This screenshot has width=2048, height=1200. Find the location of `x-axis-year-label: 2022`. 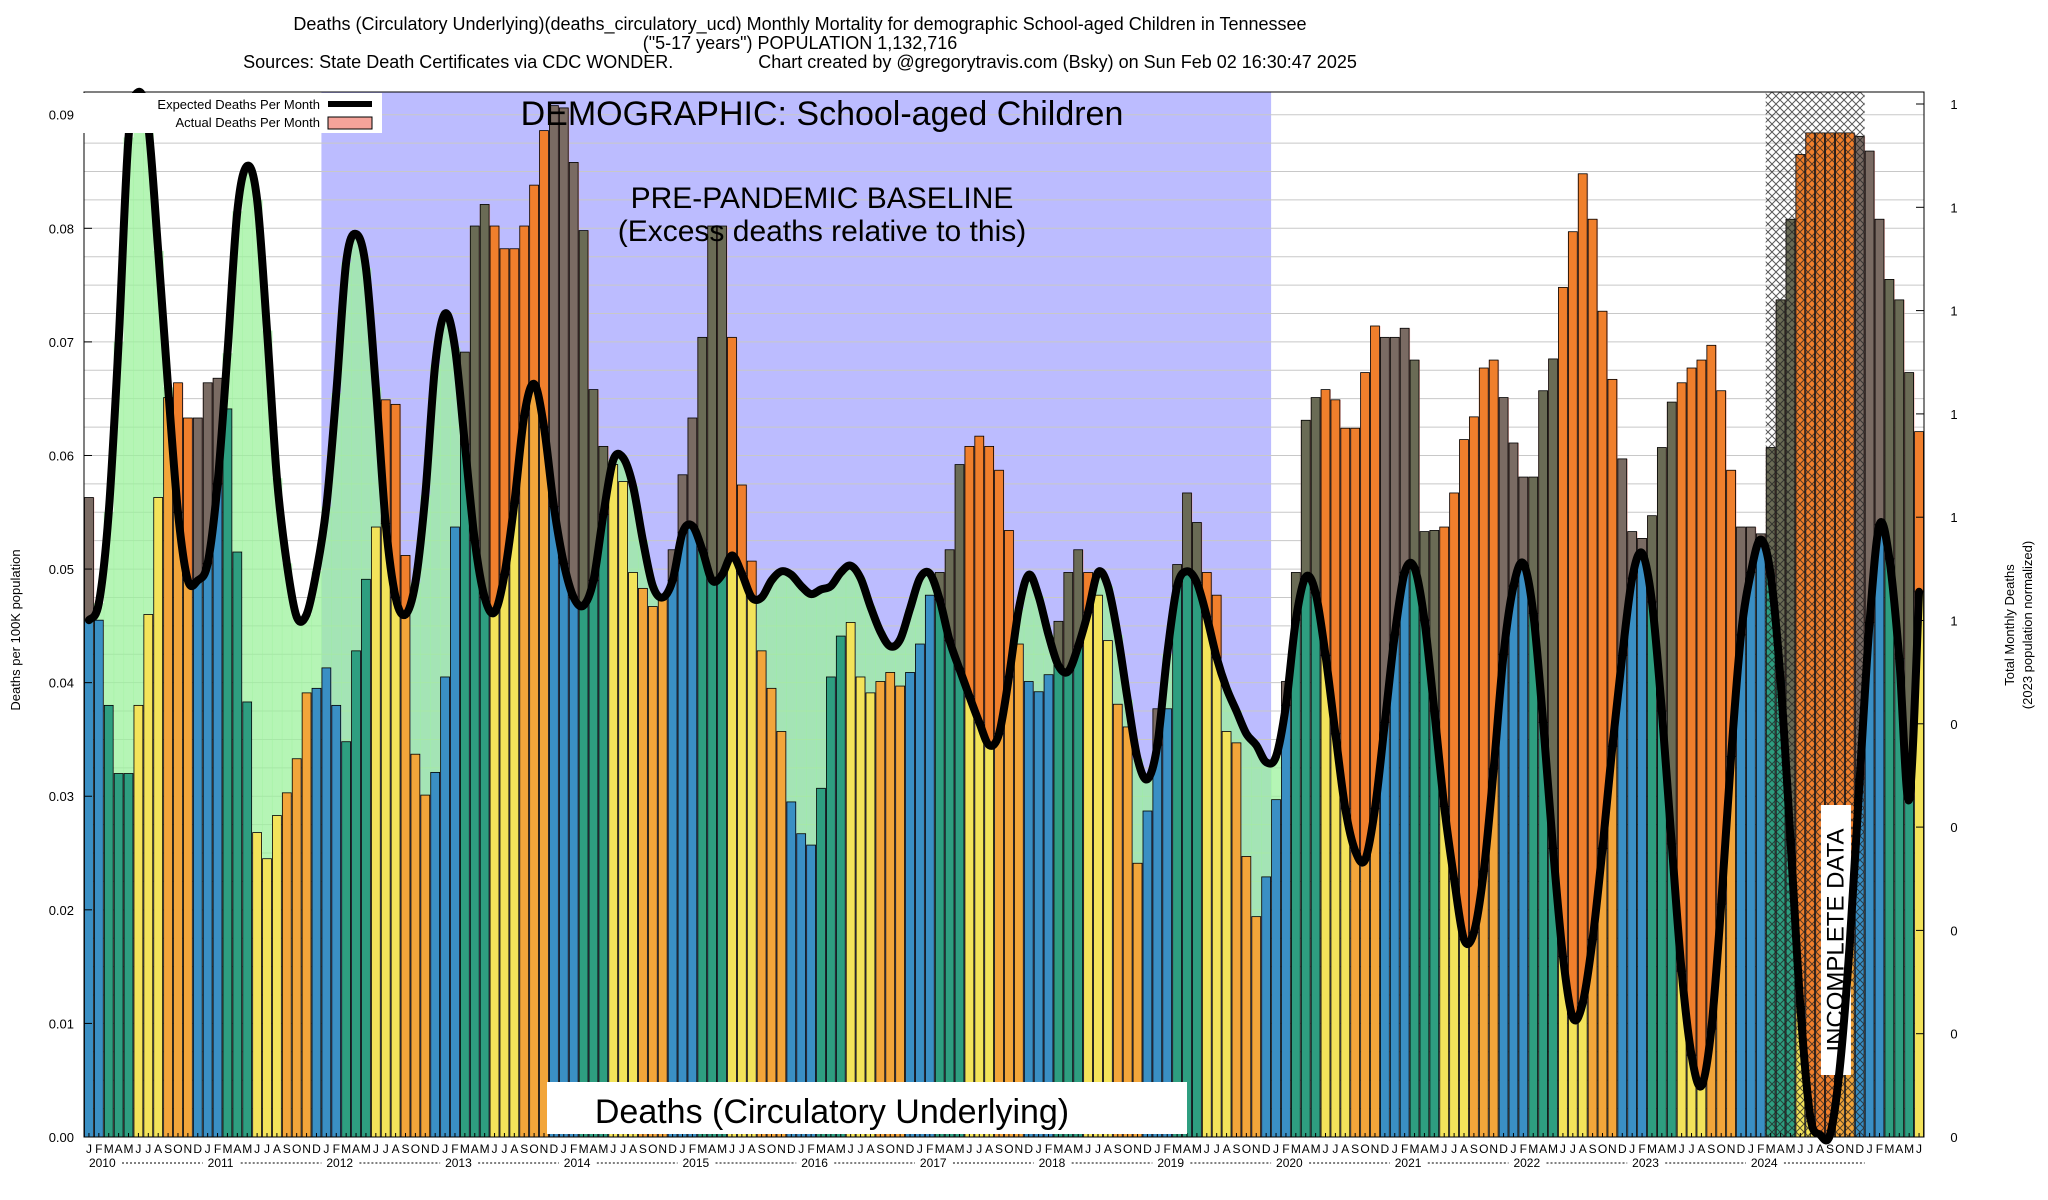

x-axis-year-label: 2022 is located at coordinates (1526, 1163).